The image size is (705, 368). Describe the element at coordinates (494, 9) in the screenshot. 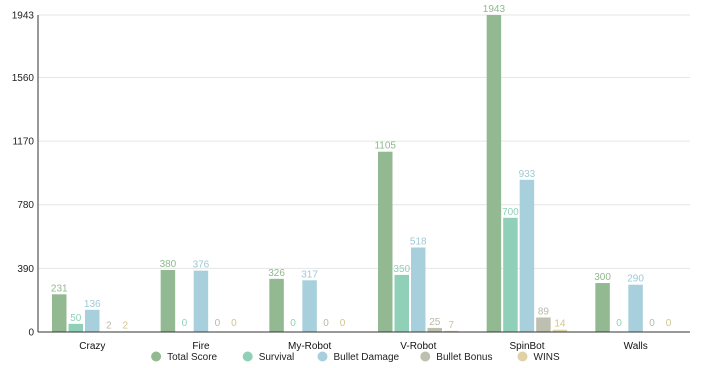

I see `data-label: 1943` at that location.